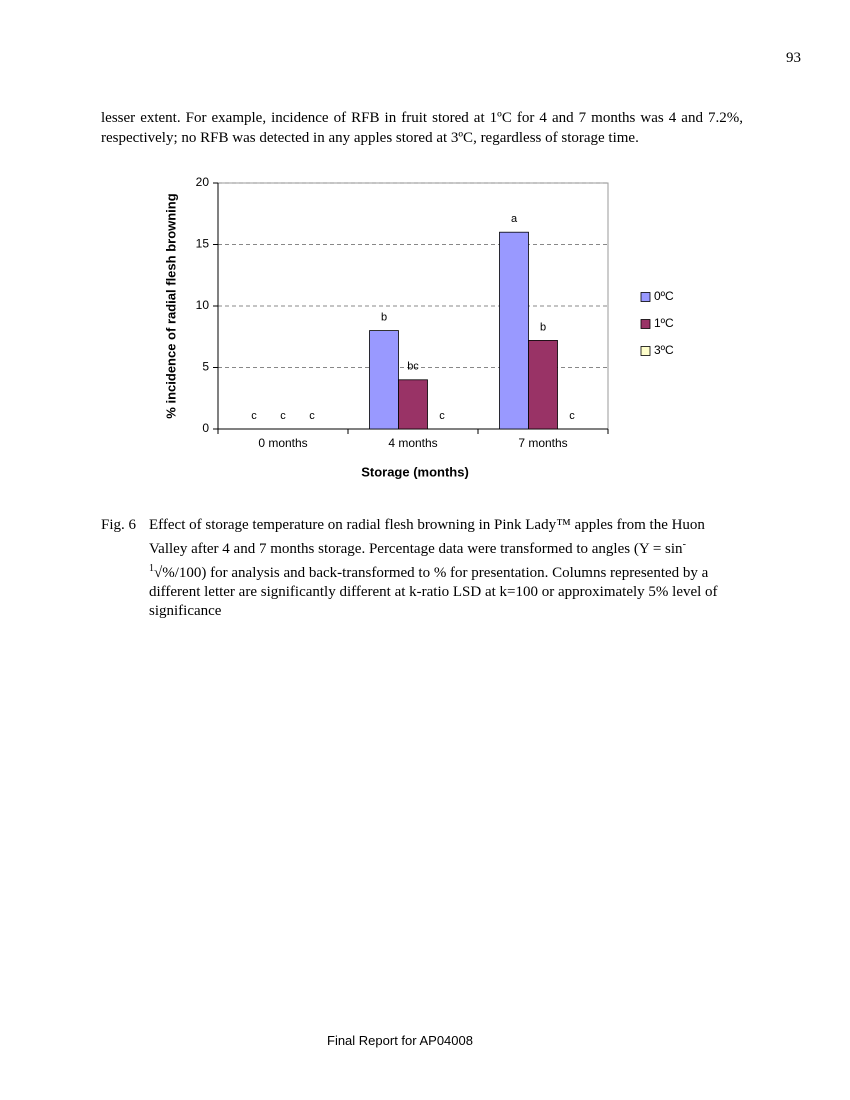 Image resolution: width=850 pixels, height=1100 pixels. I want to click on legend-label: 0ºC, so click(664, 296).